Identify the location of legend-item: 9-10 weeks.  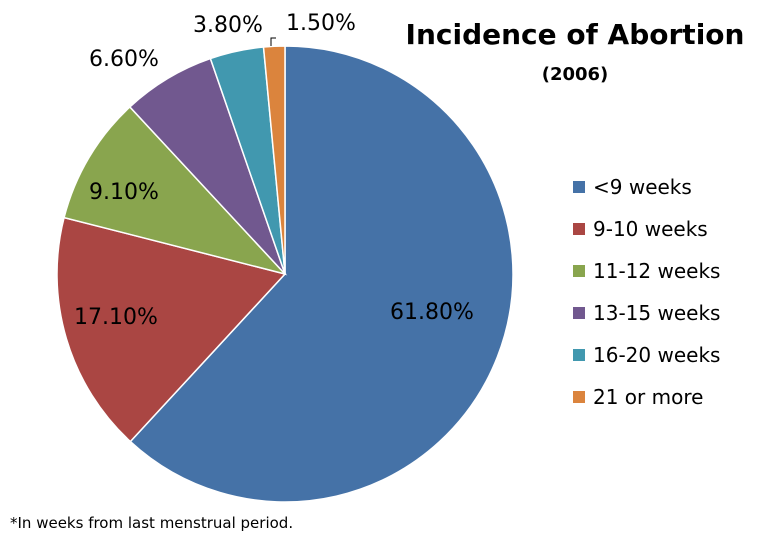
(663, 235).